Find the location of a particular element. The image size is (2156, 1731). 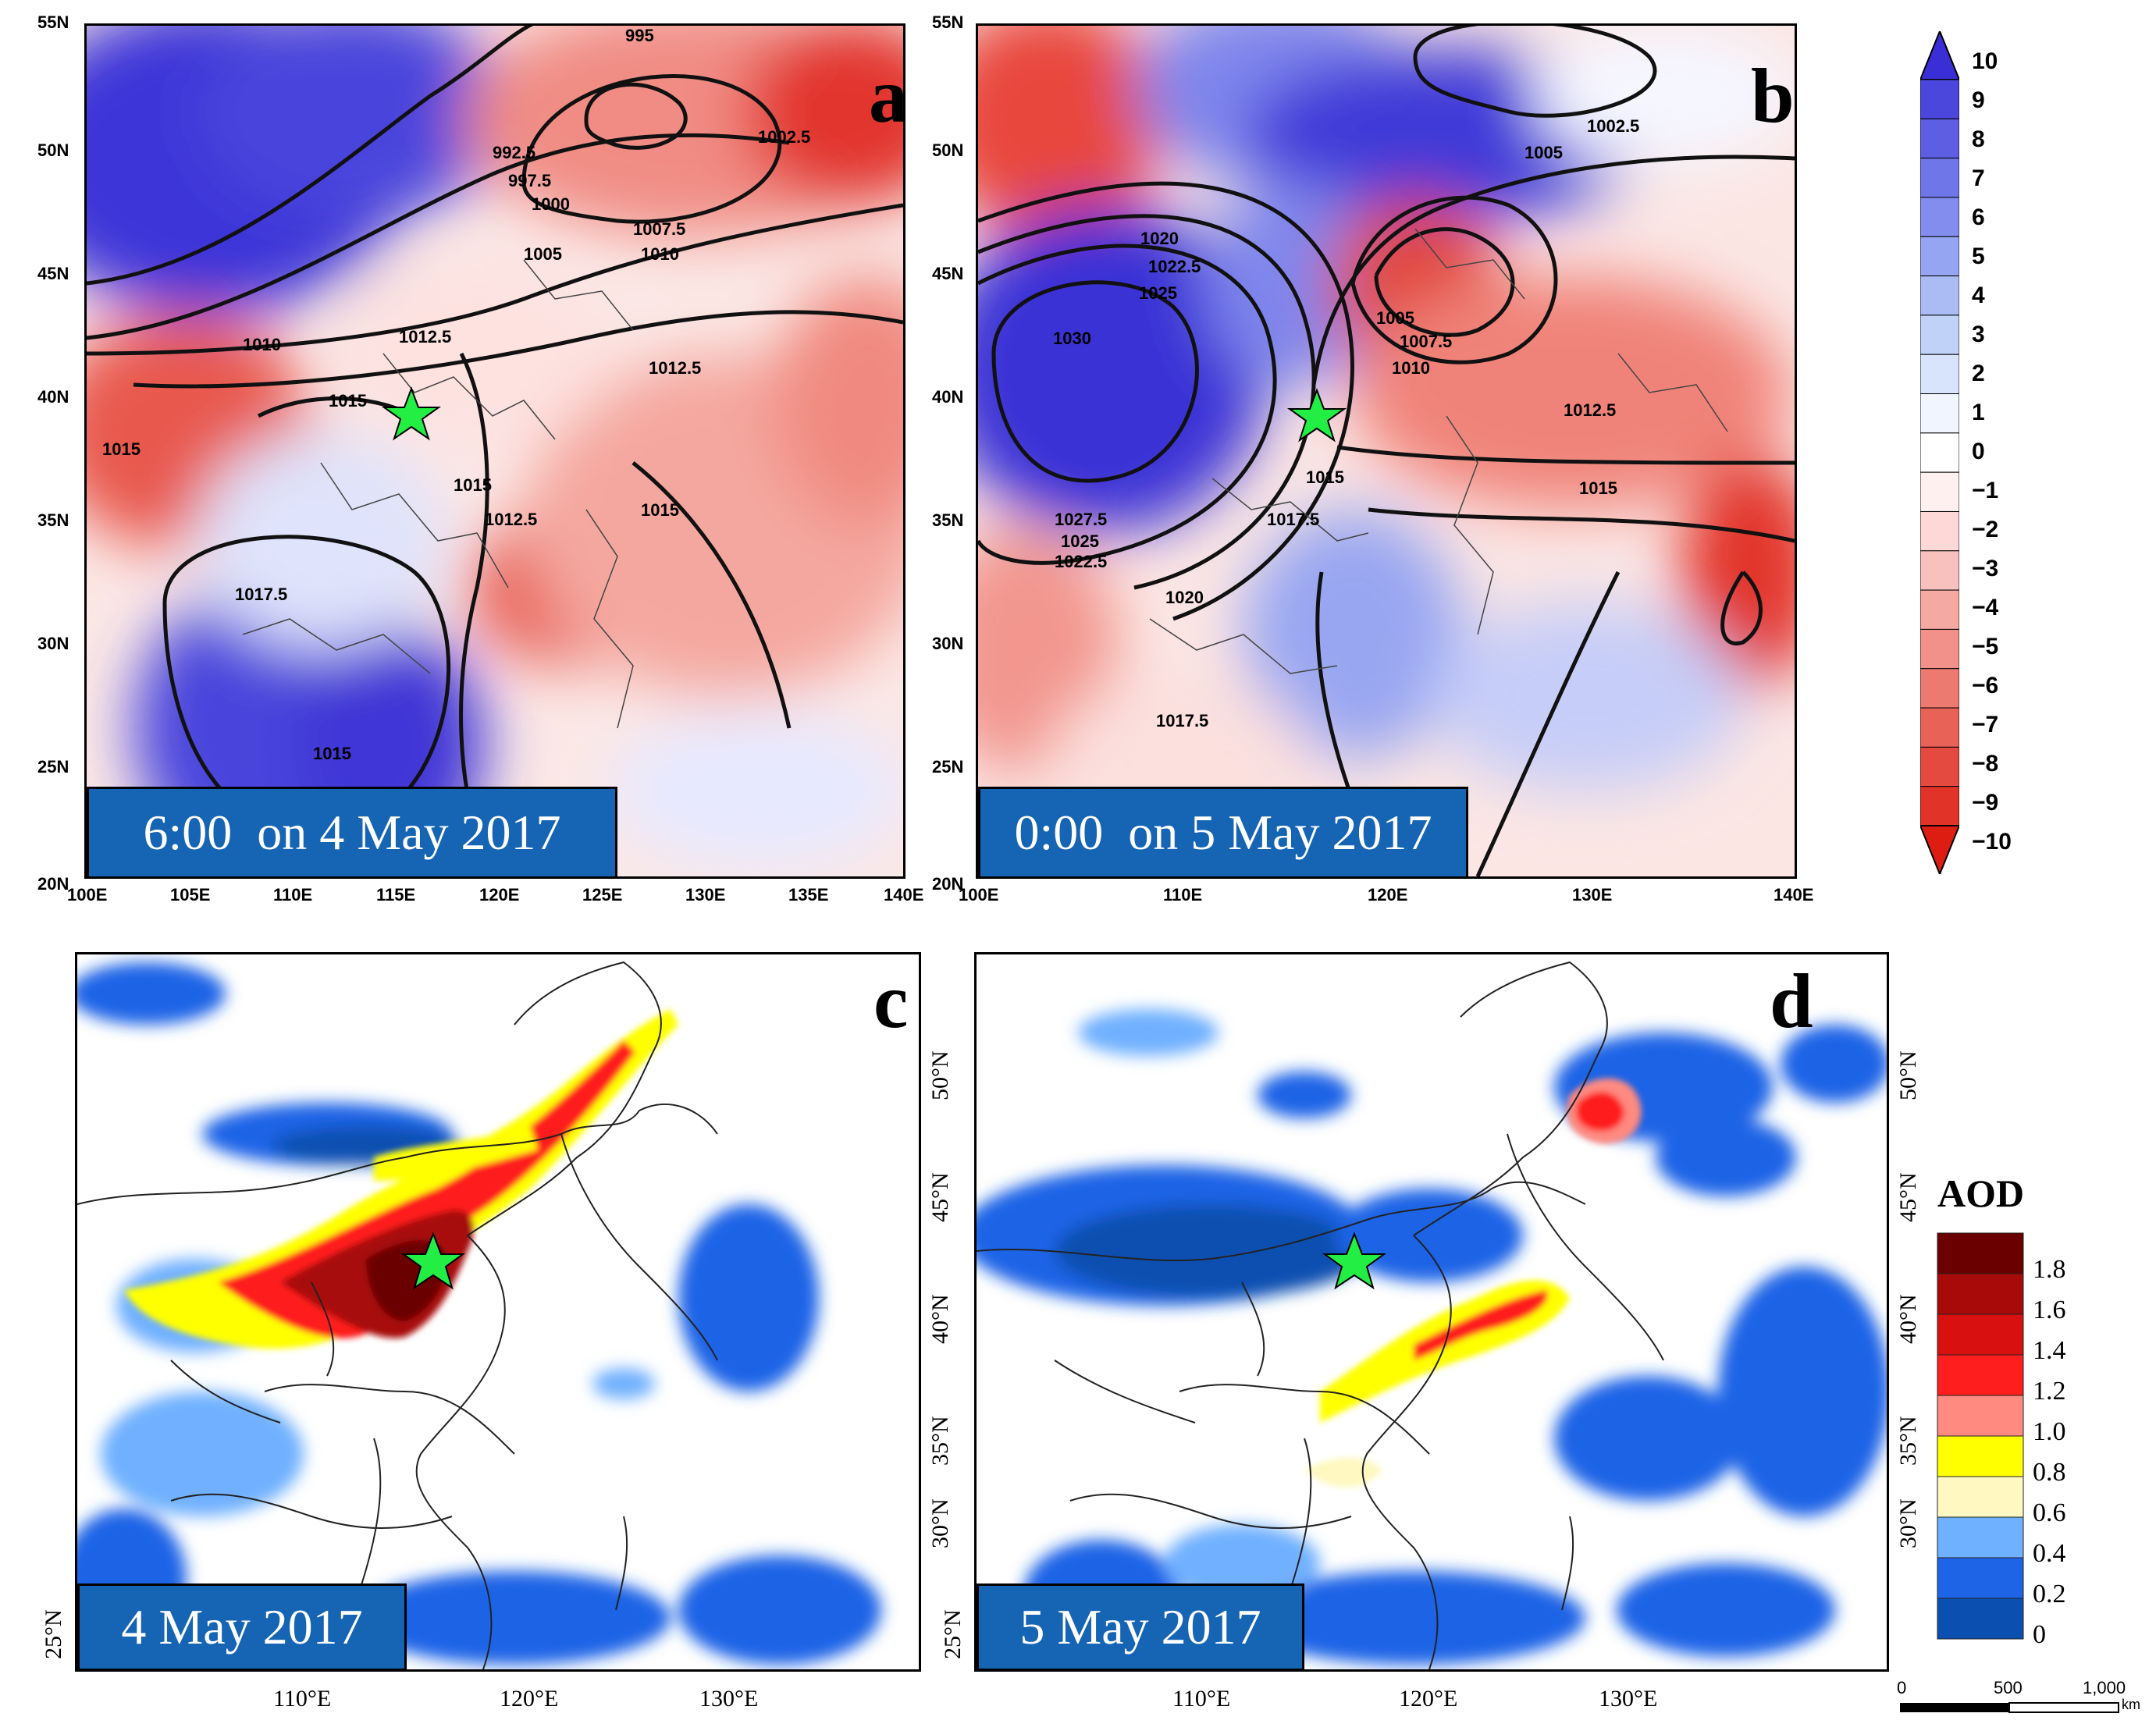

lon-tick: 135E is located at coordinates (808, 895).